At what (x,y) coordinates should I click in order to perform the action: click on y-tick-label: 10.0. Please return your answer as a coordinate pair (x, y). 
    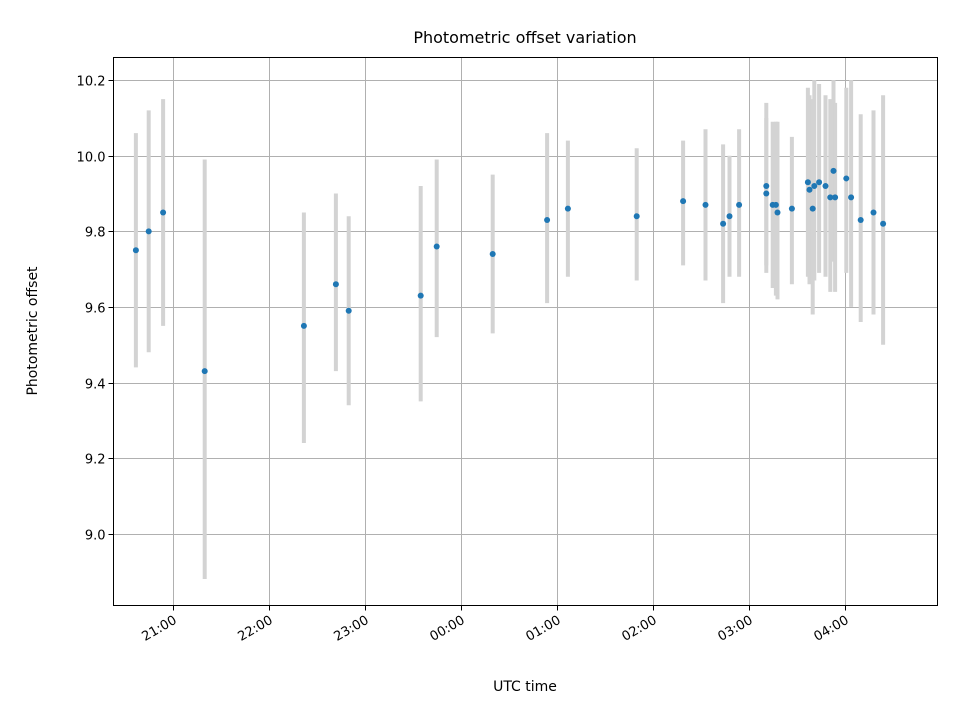
    Looking at the image, I should click on (91, 158).